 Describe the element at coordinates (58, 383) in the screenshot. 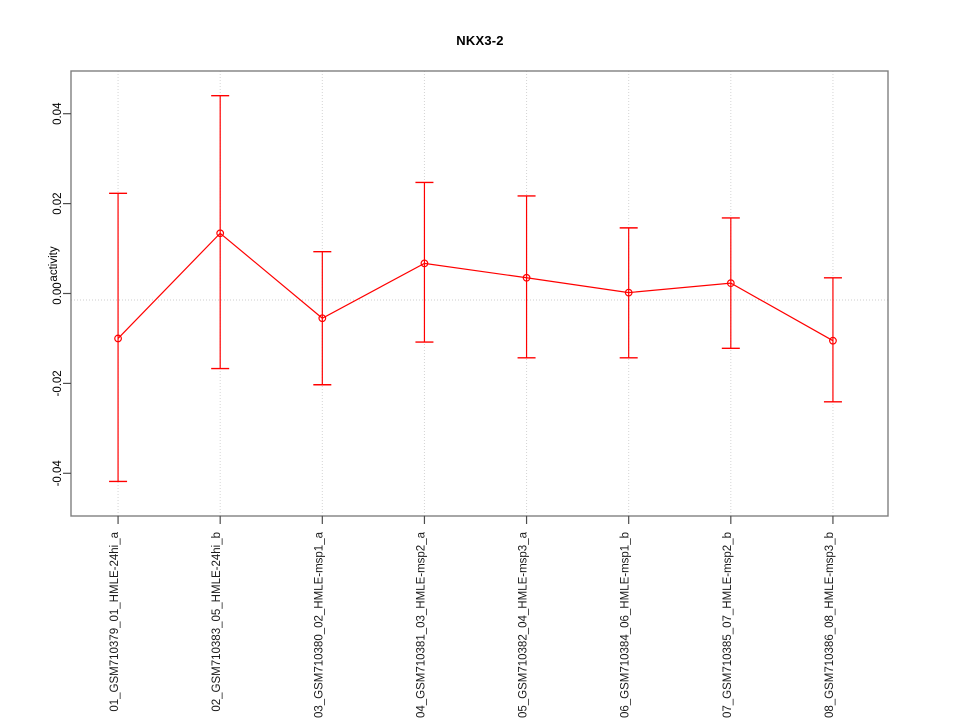

I see `y-tick-label: -0.02` at that location.